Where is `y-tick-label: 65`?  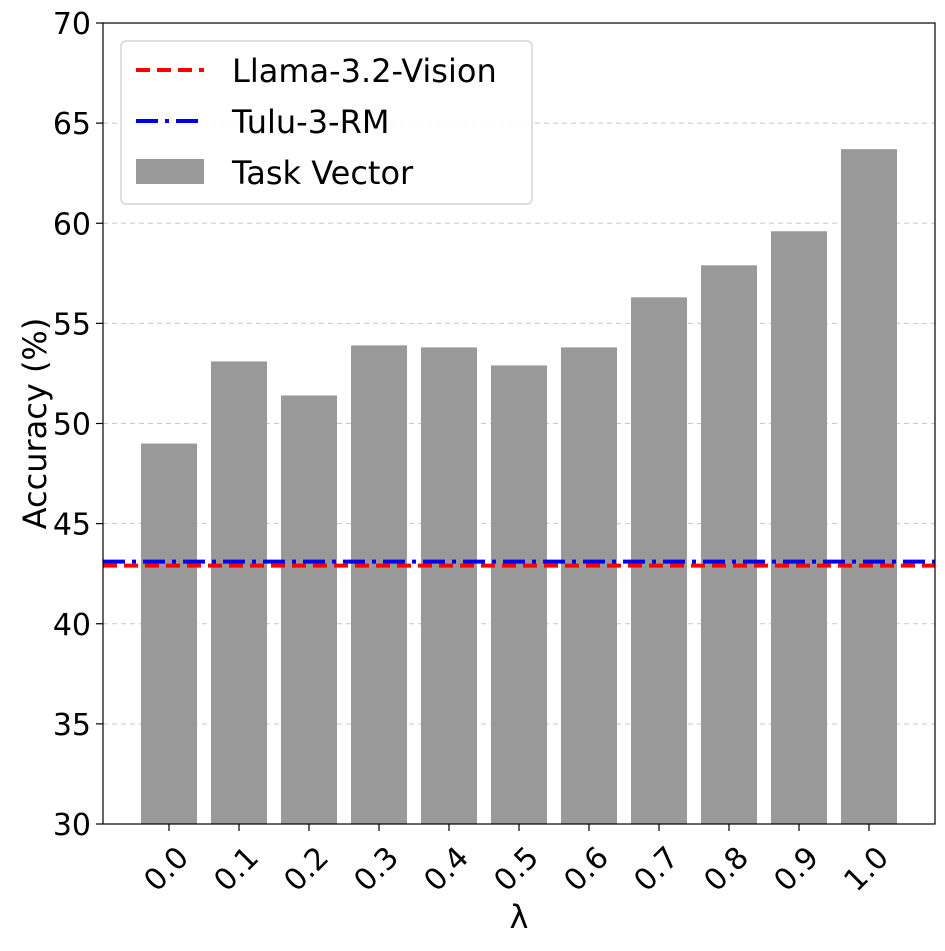 y-tick-label: 65 is located at coordinates (72, 124).